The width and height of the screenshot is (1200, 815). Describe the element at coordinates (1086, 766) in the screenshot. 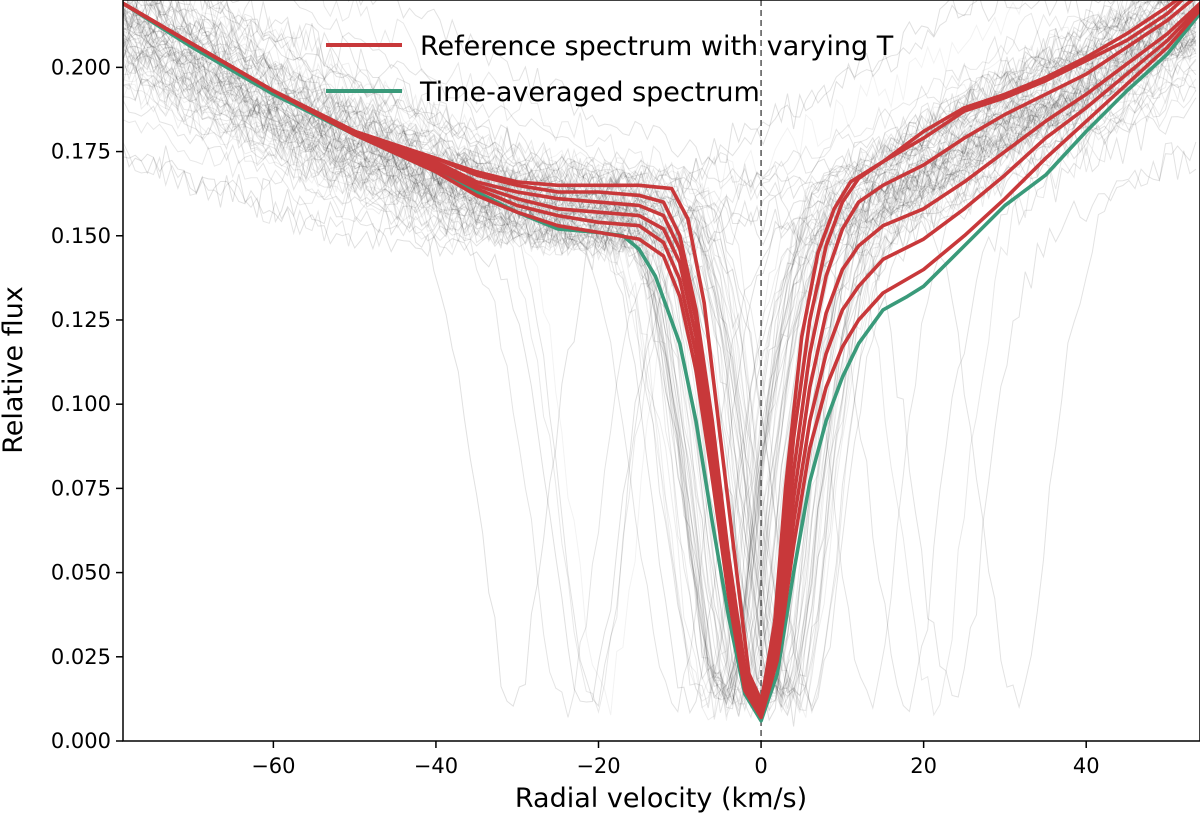

I see `x-tick-label: 40` at that location.